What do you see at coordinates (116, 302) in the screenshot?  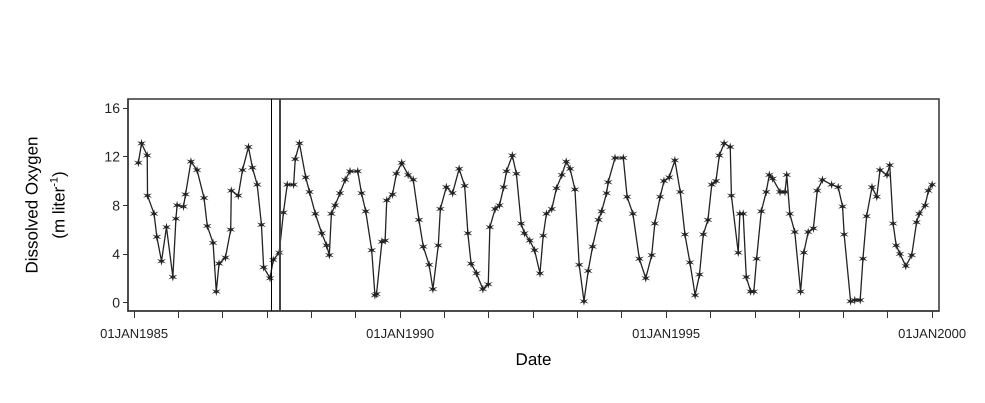 I see `y-tick-label: 0` at bounding box center [116, 302].